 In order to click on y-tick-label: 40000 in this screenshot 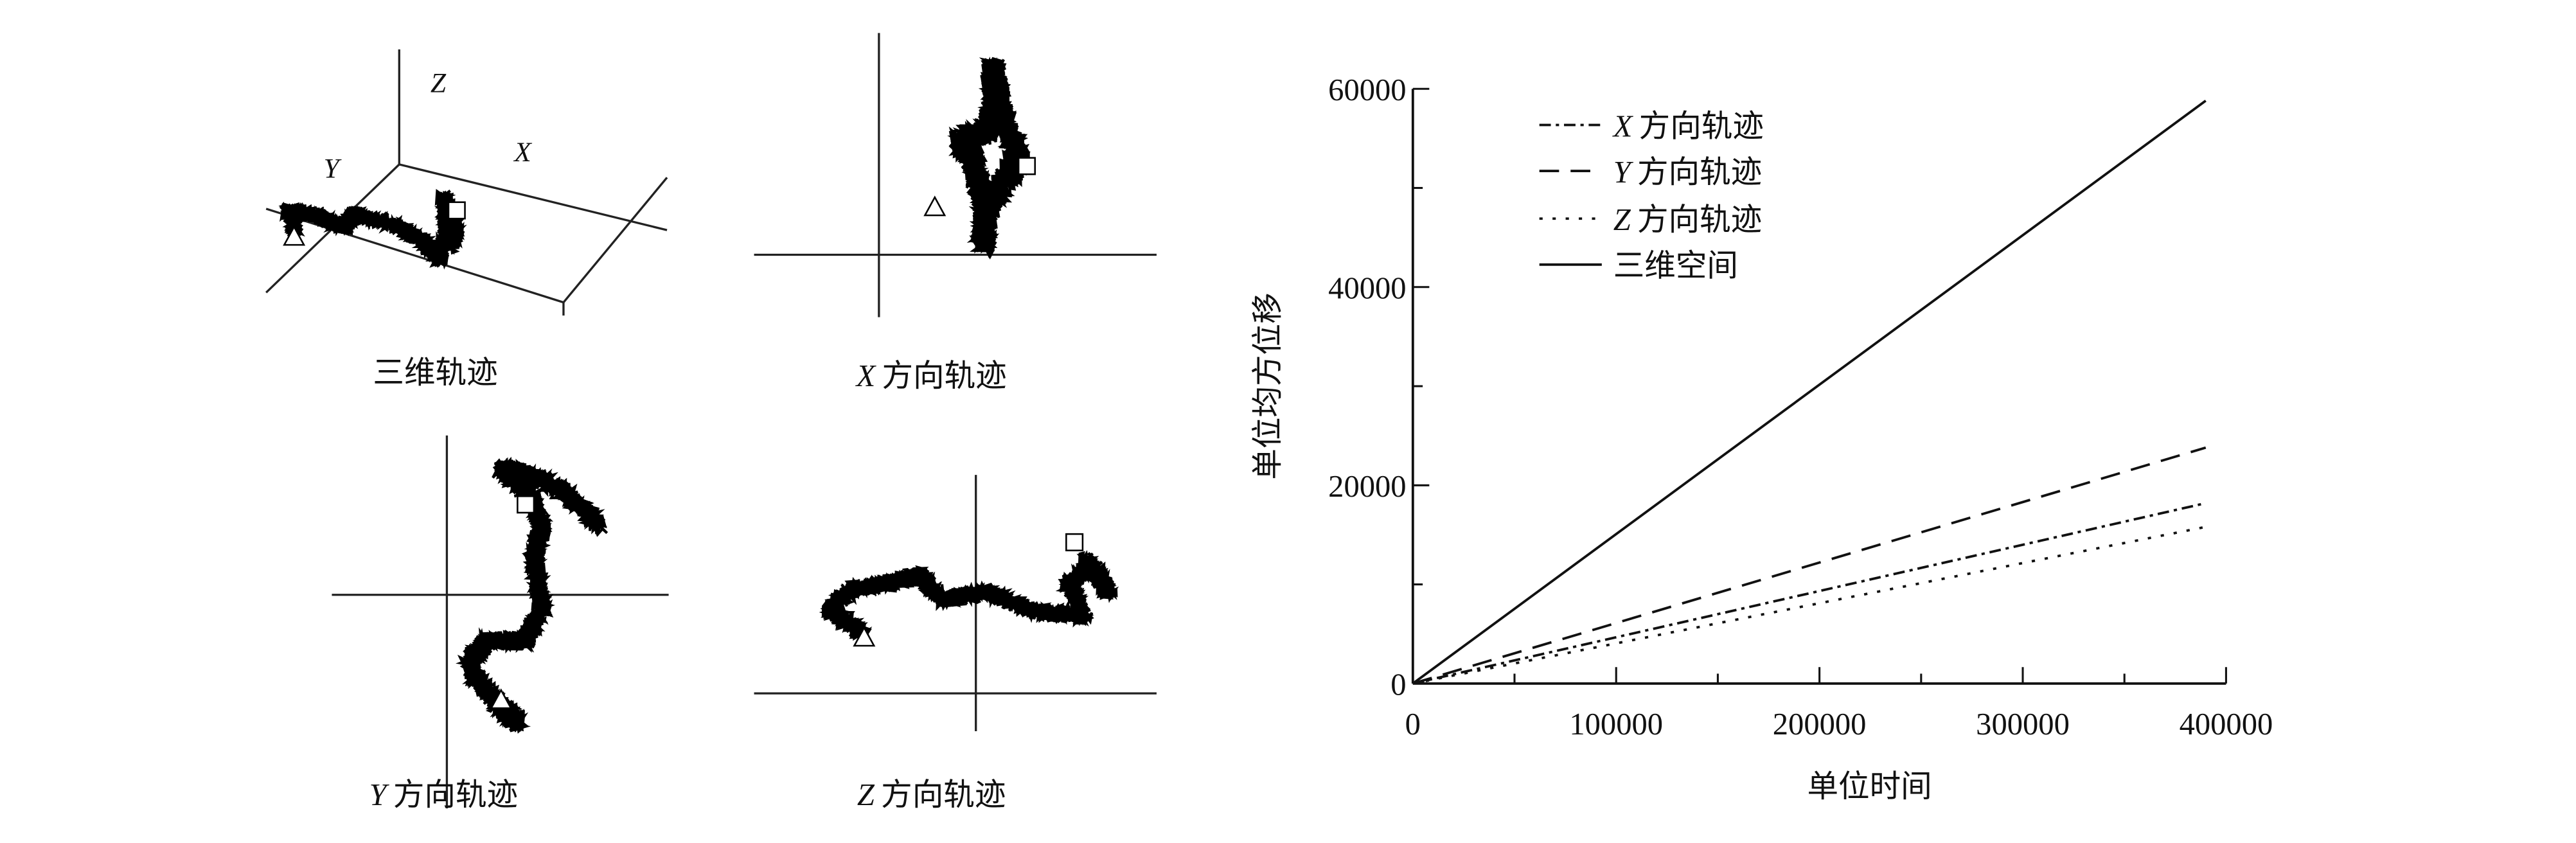, I will do `click(1367, 288)`.